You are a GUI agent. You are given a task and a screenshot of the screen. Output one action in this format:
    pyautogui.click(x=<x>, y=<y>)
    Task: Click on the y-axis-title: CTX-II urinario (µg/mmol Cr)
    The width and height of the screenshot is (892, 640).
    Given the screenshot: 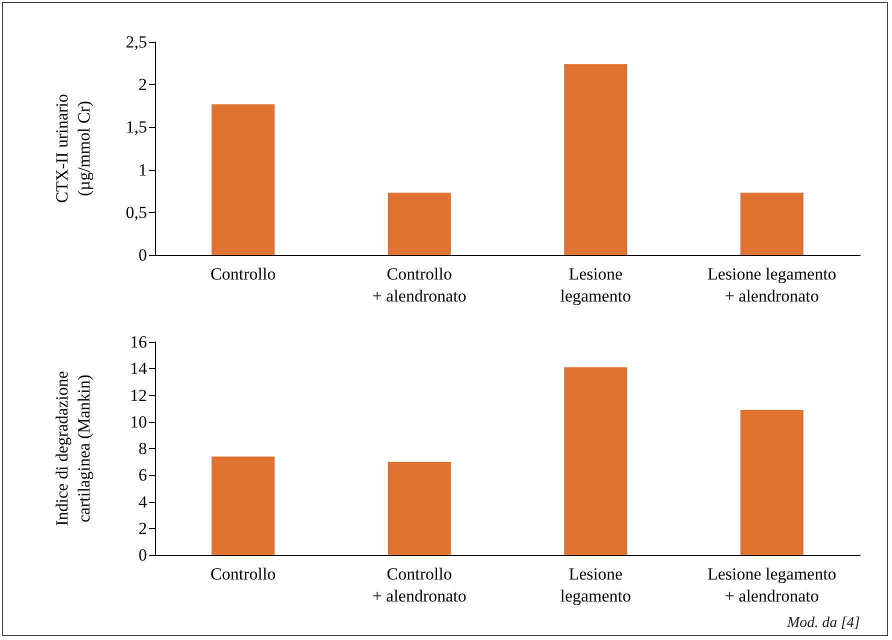 What is the action you would take?
    pyautogui.click(x=73, y=149)
    